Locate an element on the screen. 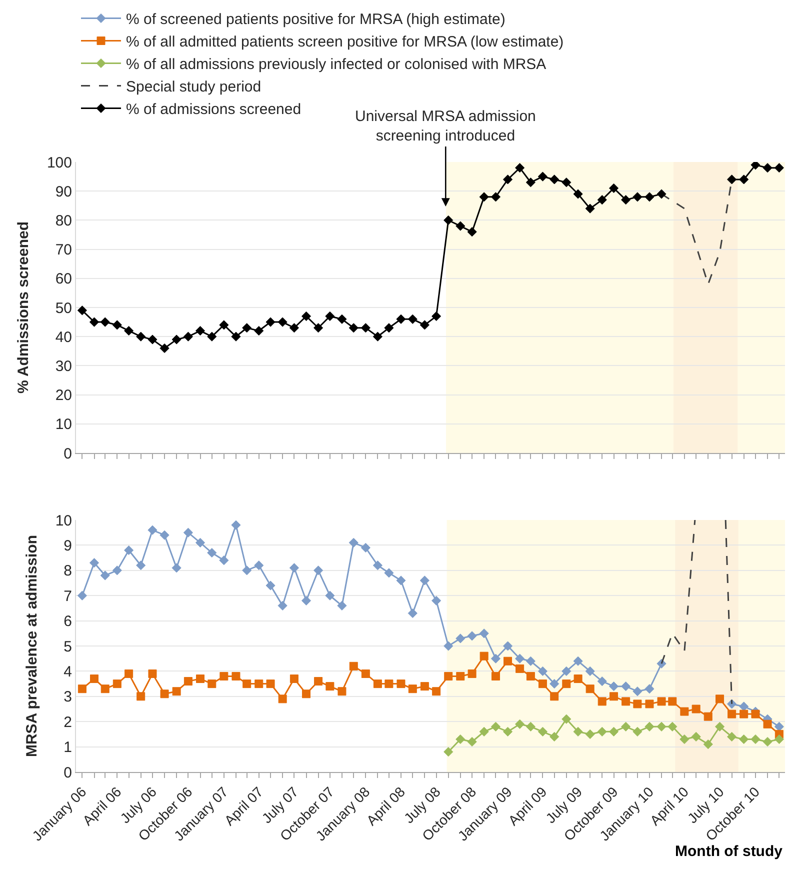 The width and height of the screenshot is (787, 872). legend-label: Special study period is located at coordinates (194, 87).